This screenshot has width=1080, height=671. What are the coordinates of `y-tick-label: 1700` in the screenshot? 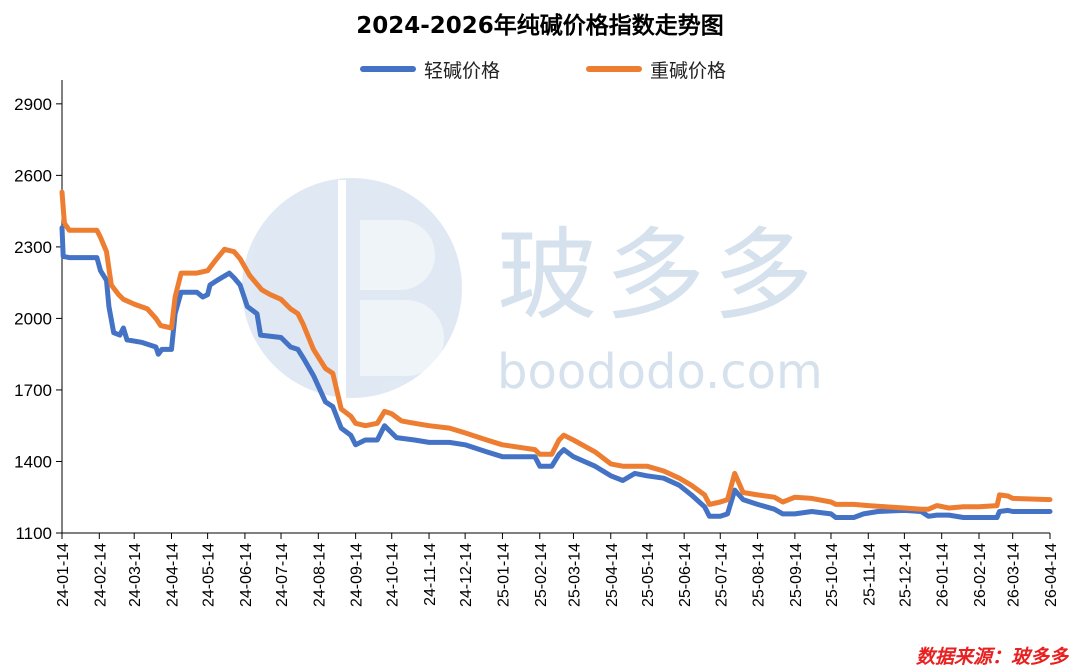 It's located at (33, 390).